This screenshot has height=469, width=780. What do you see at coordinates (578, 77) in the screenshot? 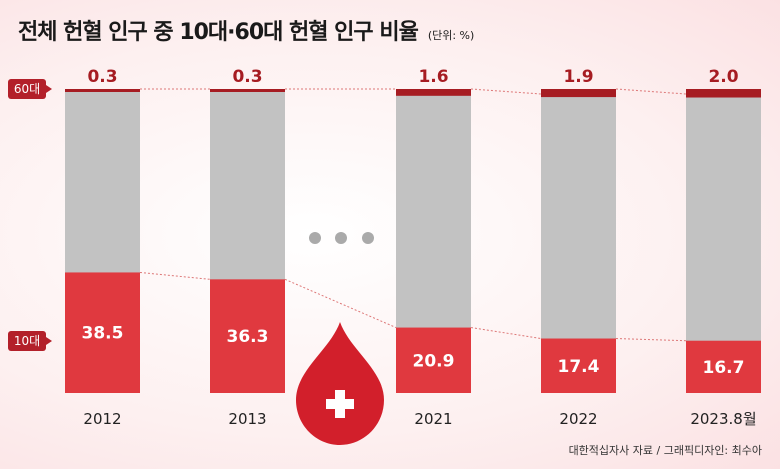
I see `label-60s: 1.9` at bounding box center [578, 77].